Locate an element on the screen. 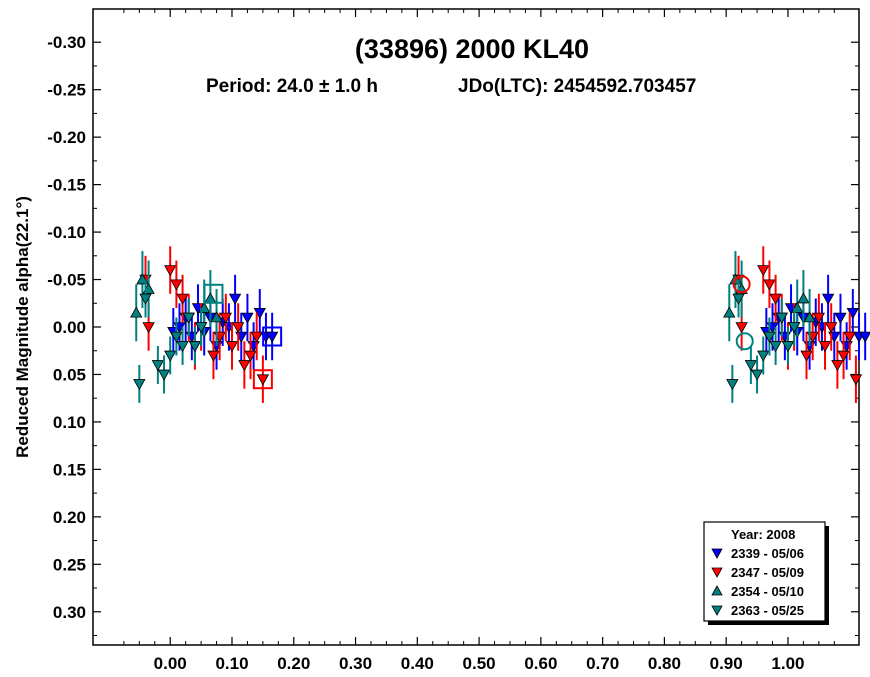 This screenshot has height=677, width=870. y-tick-label: 0.15 is located at coordinates (69, 469).